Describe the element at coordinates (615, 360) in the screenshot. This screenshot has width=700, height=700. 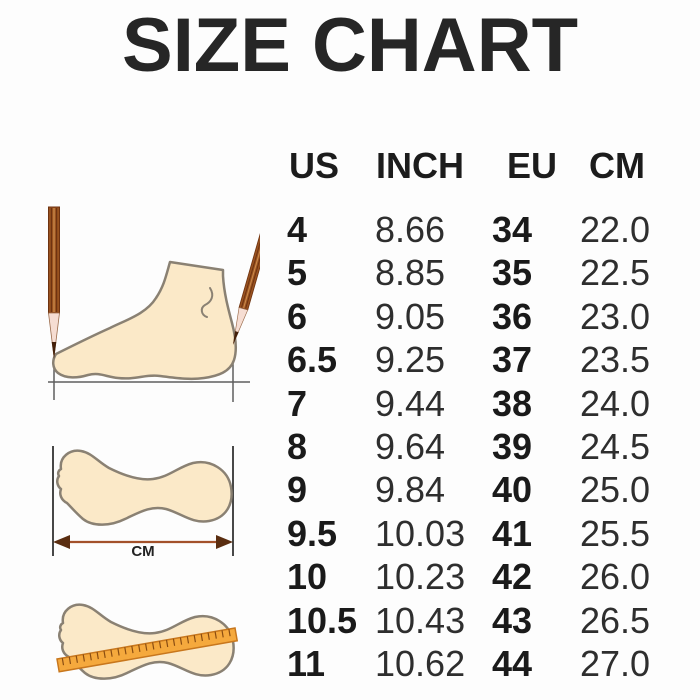
I see `cell-cm: 23.5` at that location.